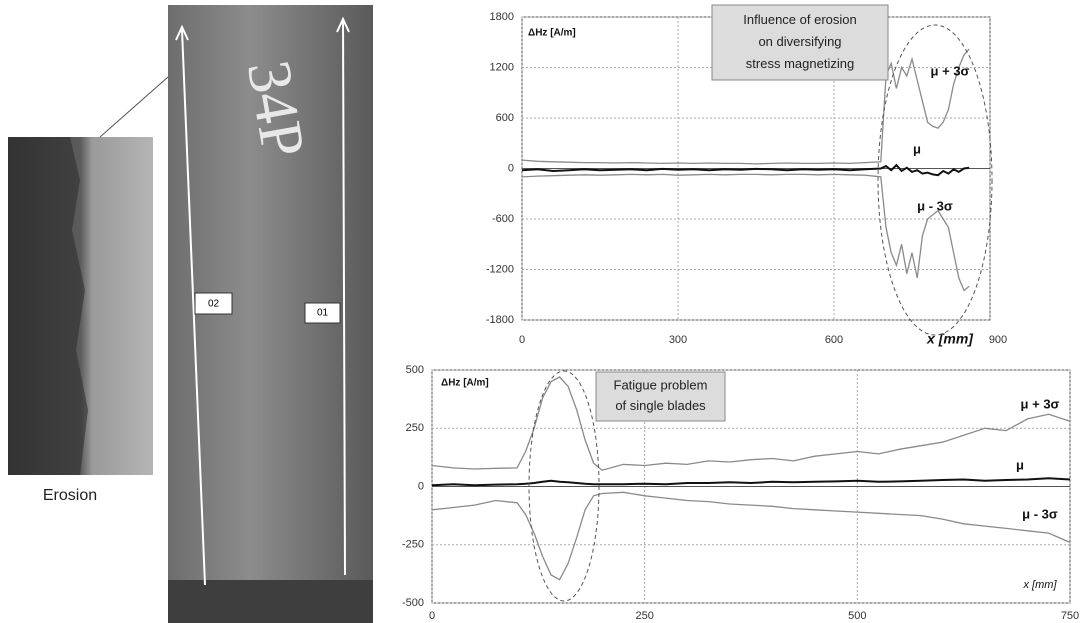  I want to click on blade-root, so click(270, 601).